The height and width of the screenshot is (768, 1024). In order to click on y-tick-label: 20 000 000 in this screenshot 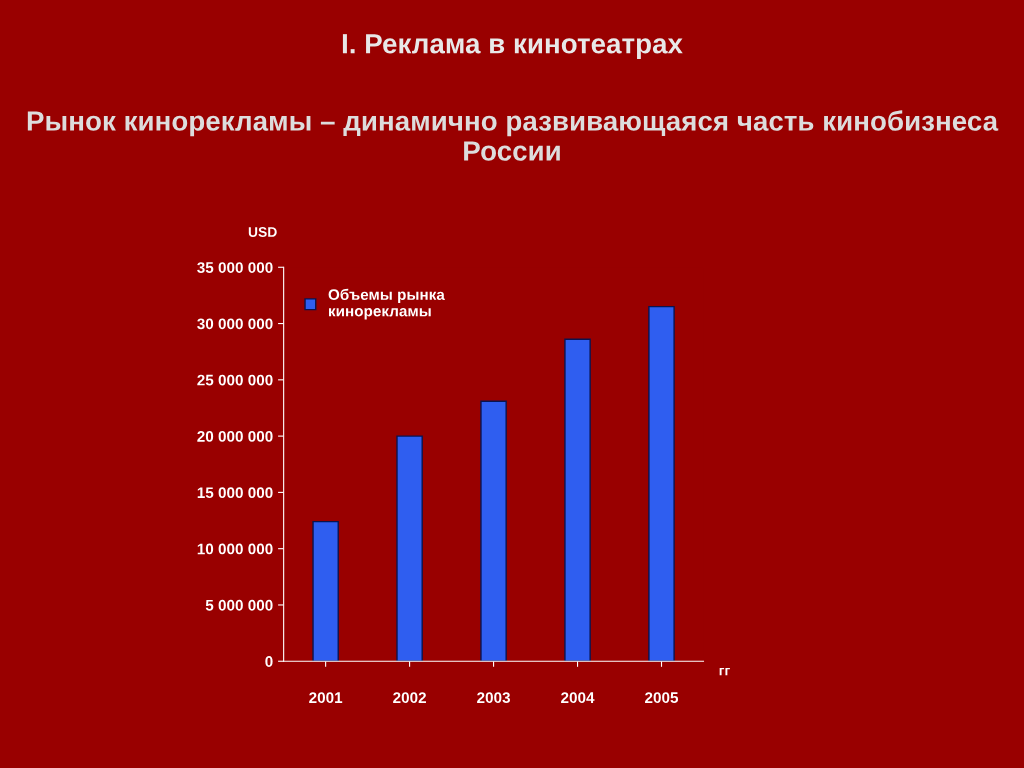, I will do `click(235, 436)`.